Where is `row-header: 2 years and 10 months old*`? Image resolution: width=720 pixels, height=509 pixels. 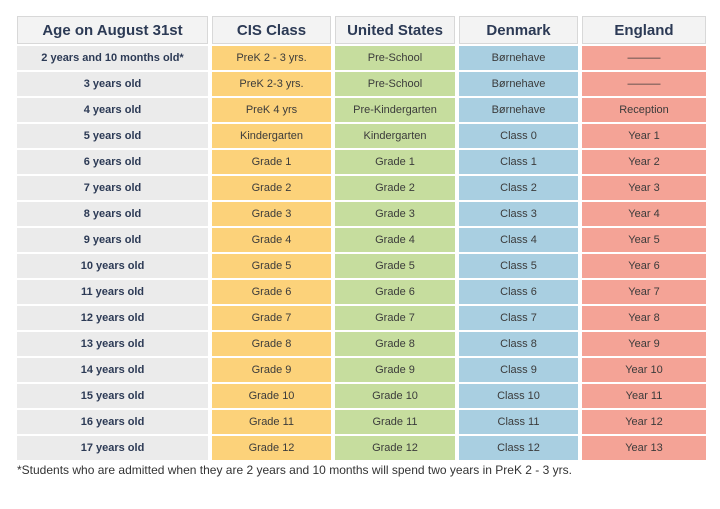
row-header: 2 years and 10 months old* is located at coordinates (112, 58).